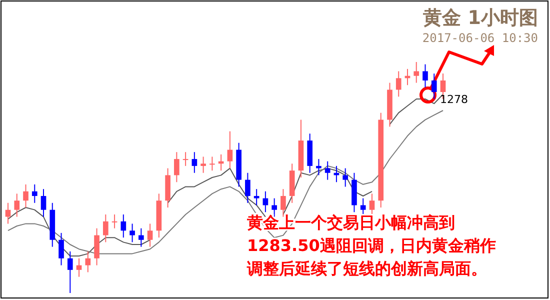 This screenshot has height=300, width=550. Describe the element at coordinates (366, 268) in the screenshot. I see `annotation: 调整后延续了短线的创新高局面。` at that location.